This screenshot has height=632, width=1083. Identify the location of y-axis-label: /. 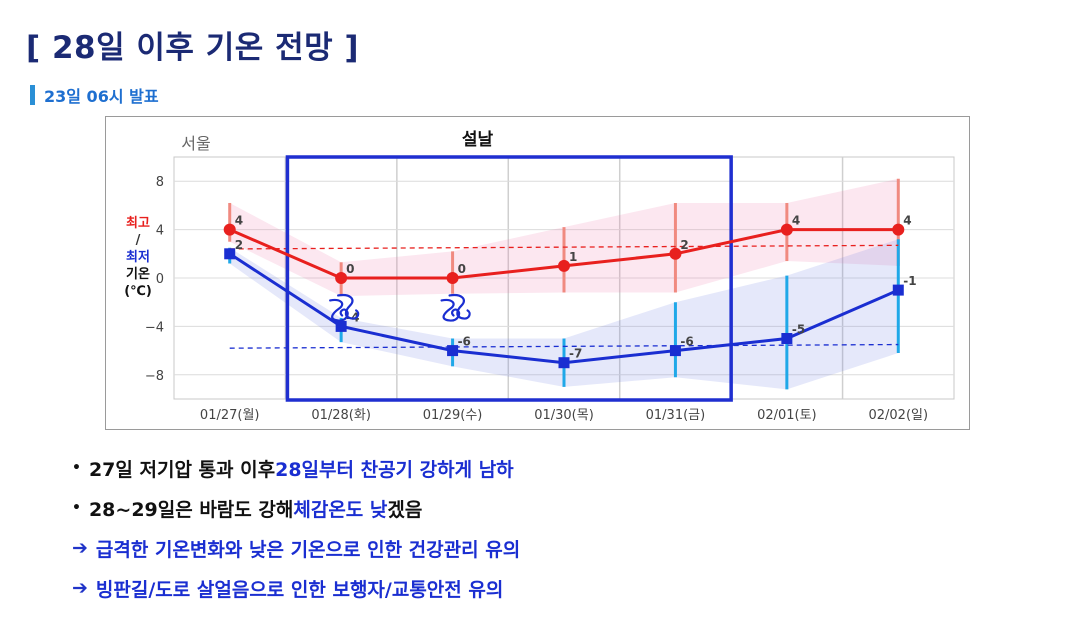
(138, 240).